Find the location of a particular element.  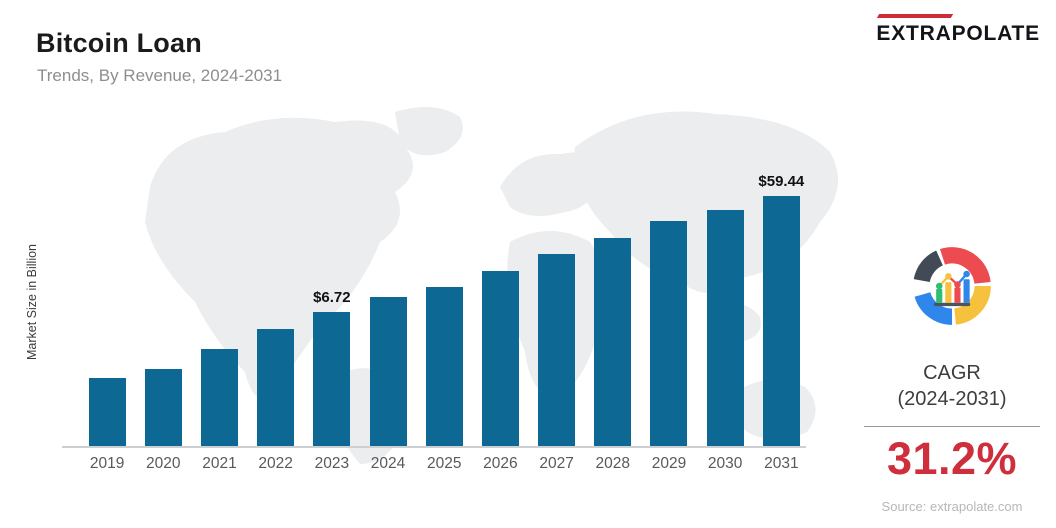

bar-2021 is located at coordinates (219, 398).